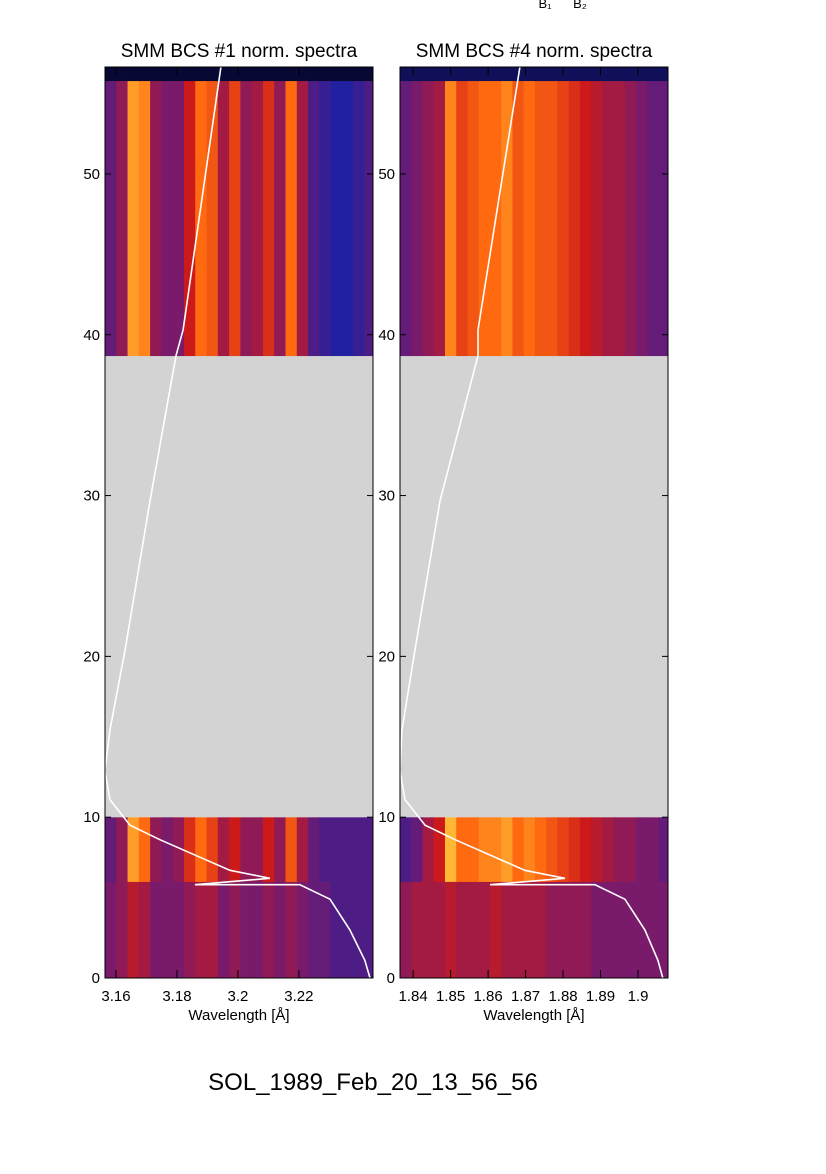 This screenshot has height=1174, width=826. What do you see at coordinates (386, 496) in the screenshot?
I see `y-tick-label: 30` at bounding box center [386, 496].